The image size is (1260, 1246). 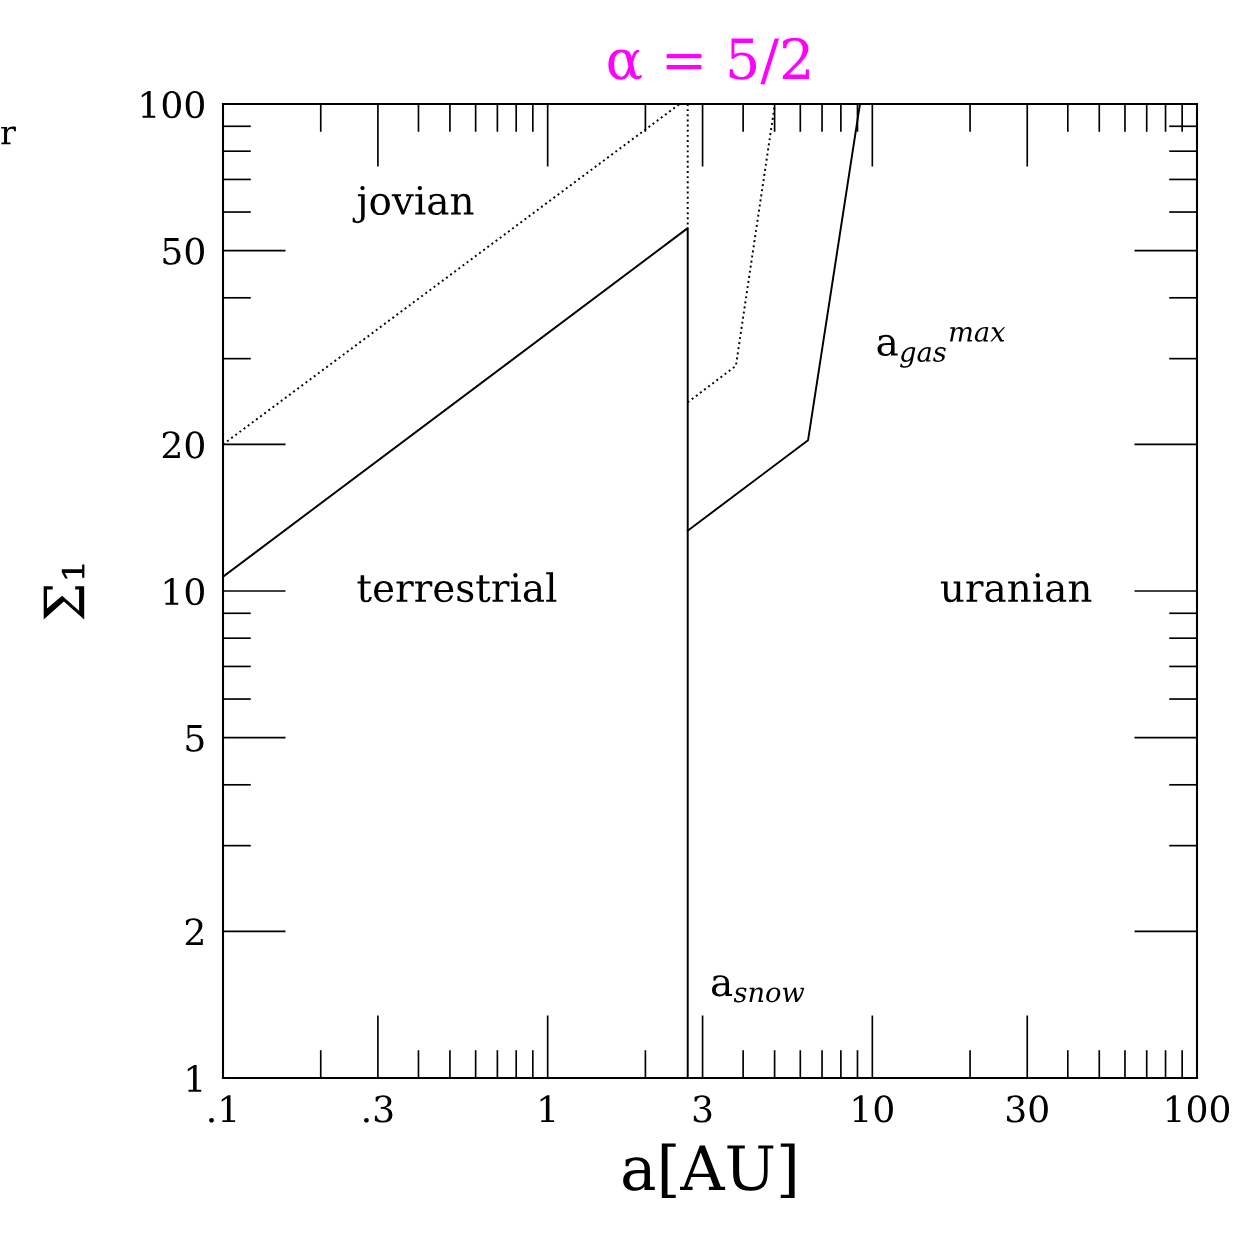 I want to click on y-tick-label: 100, so click(x=172, y=104).